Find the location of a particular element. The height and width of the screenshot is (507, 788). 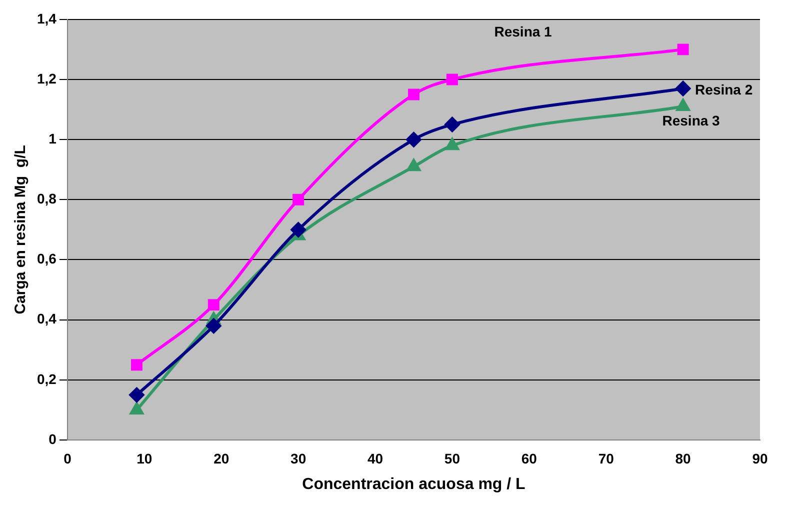

series-label: Resina 3 is located at coordinates (691, 120).